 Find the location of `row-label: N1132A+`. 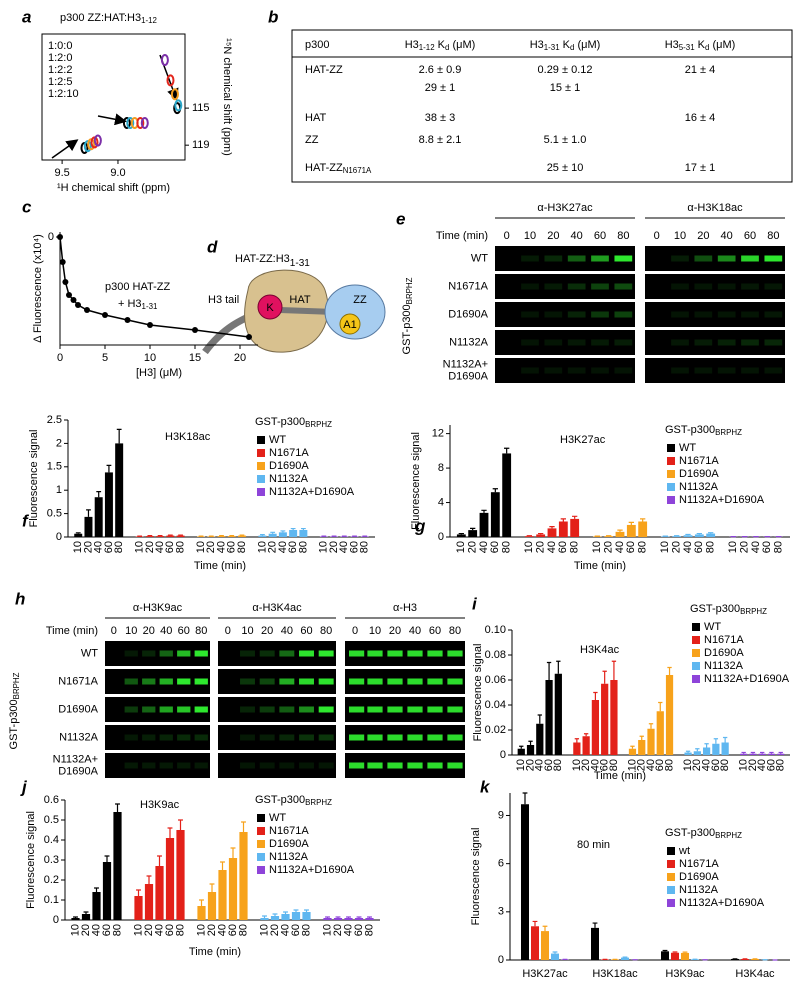

row-label: N1132A+ is located at coordinates (75, 759).